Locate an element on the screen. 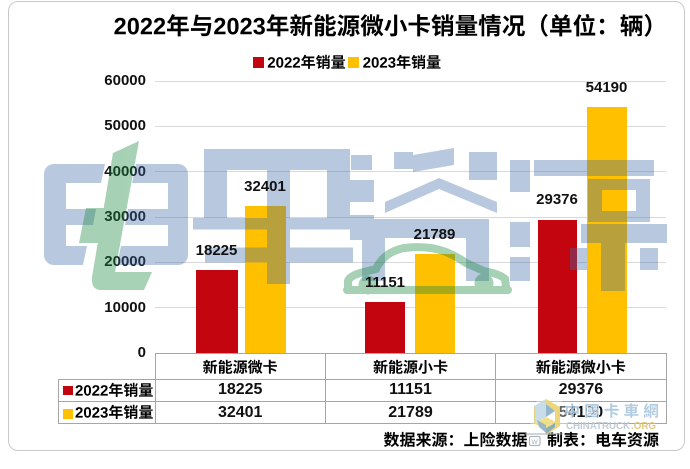 The width and height of the screenshot is (690, 469). svg-text: CHINATRUCK is located at coordinates (598, 426).